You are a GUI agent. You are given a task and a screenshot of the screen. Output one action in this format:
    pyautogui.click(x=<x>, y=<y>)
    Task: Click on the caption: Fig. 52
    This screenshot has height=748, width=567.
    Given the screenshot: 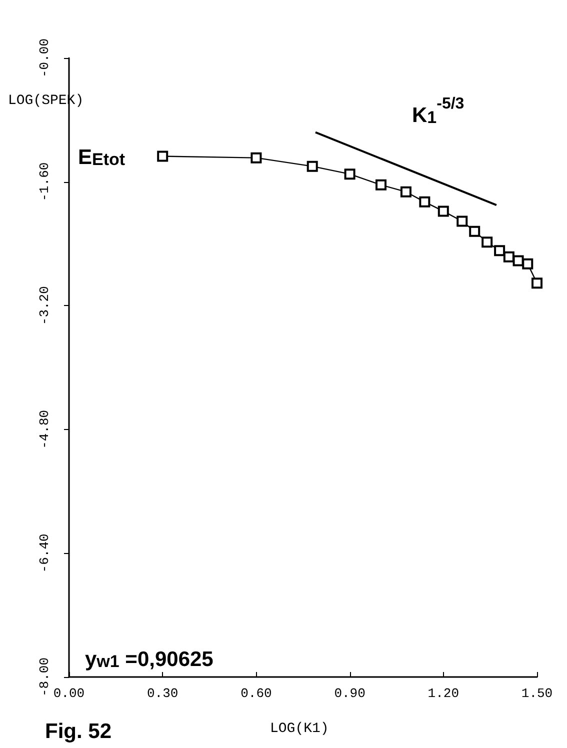 What is the action you would take?
    pyautogui.click(x=78, y=731)
    